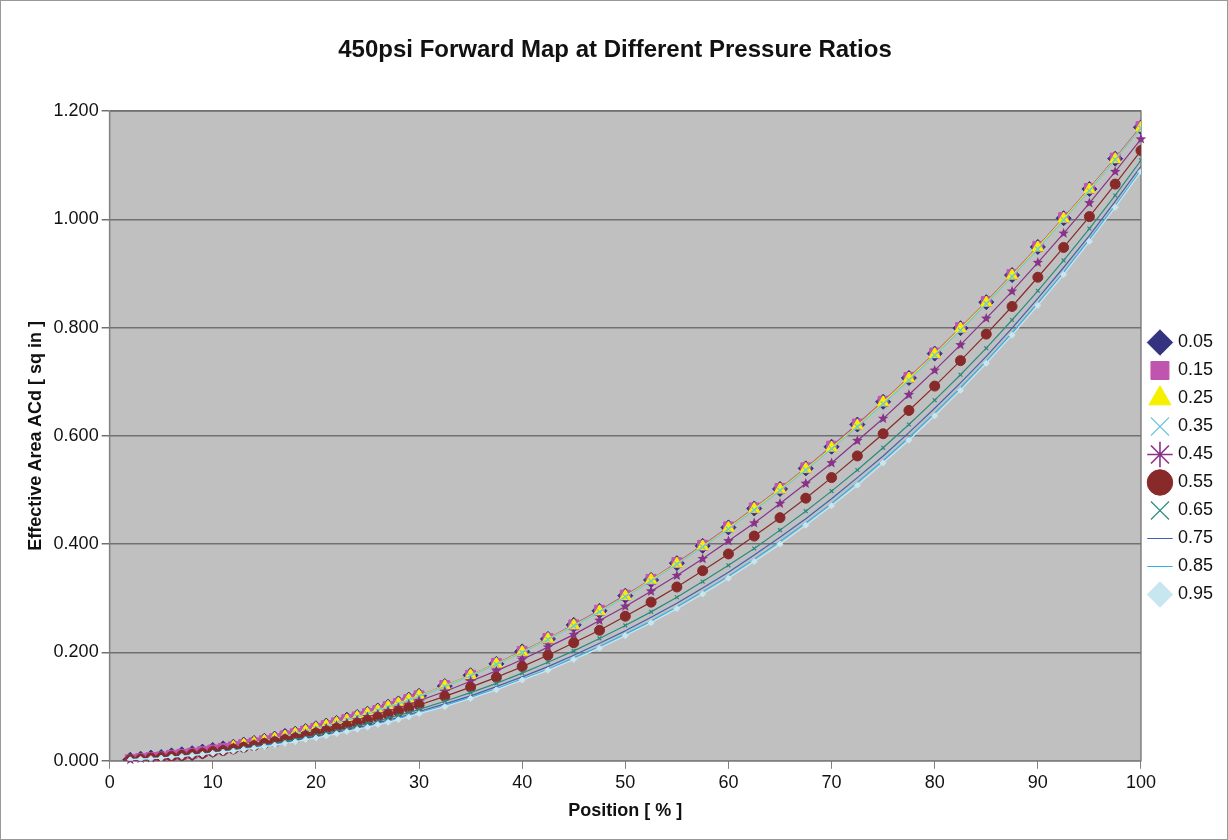 This screenshot has width=1228, height=840. Describe the element at coordinates (625, 781) in the screenshot. I see `x-tick-label: 50` at that location.